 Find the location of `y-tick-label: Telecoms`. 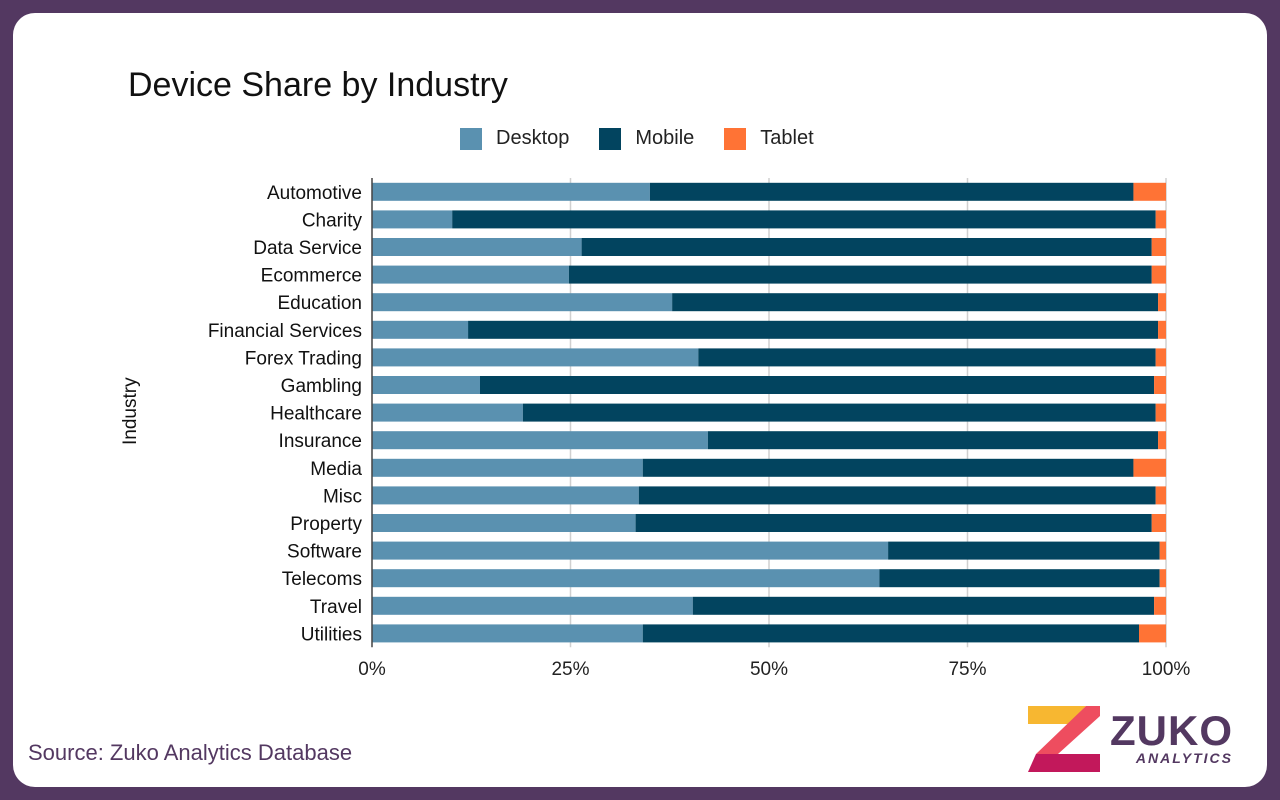

y-tick-label: Telecoms is located at coordinates (322, 579).